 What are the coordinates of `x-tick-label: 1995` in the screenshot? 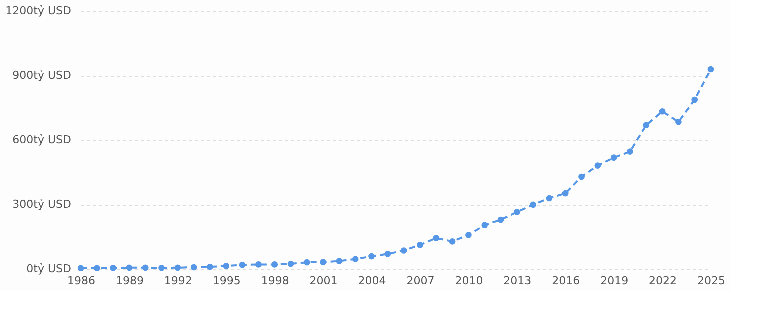 It's located at (226, 281).